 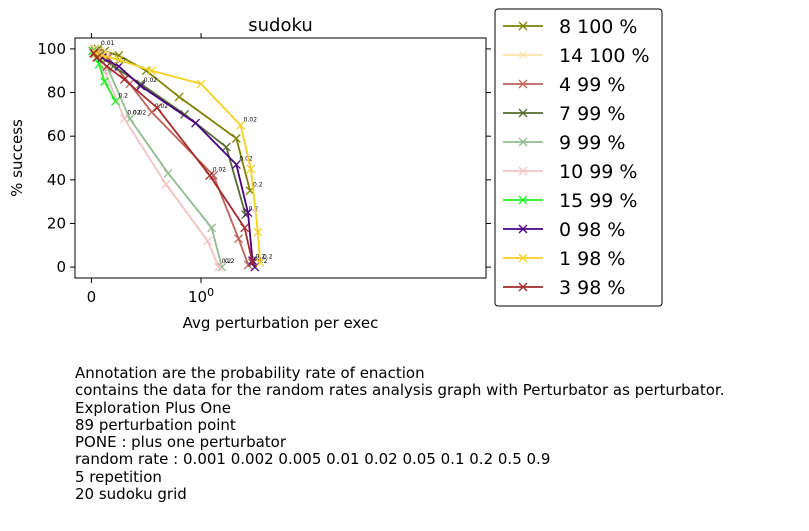 I want to click on chart-title: sudoku, so click(x=280, y=25).